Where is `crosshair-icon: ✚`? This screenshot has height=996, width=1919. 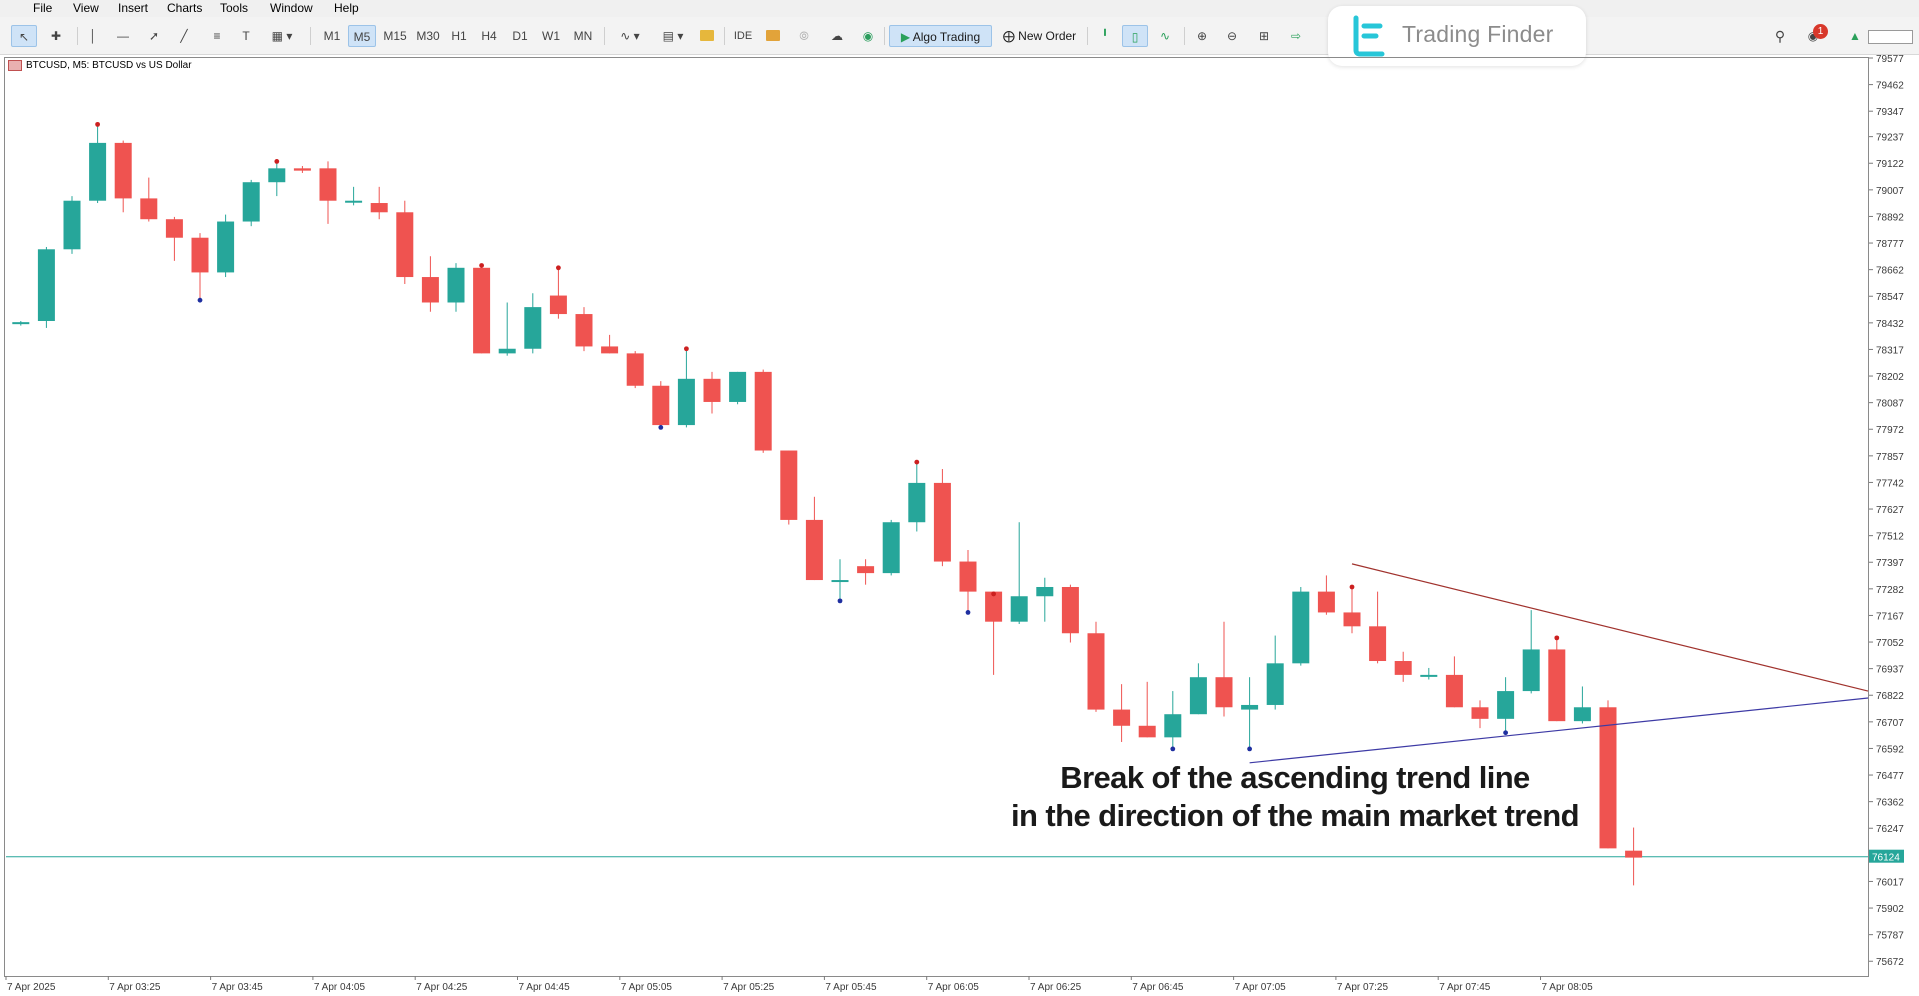
crosshair-icon: ✚ is located at coordinates (56, 36).